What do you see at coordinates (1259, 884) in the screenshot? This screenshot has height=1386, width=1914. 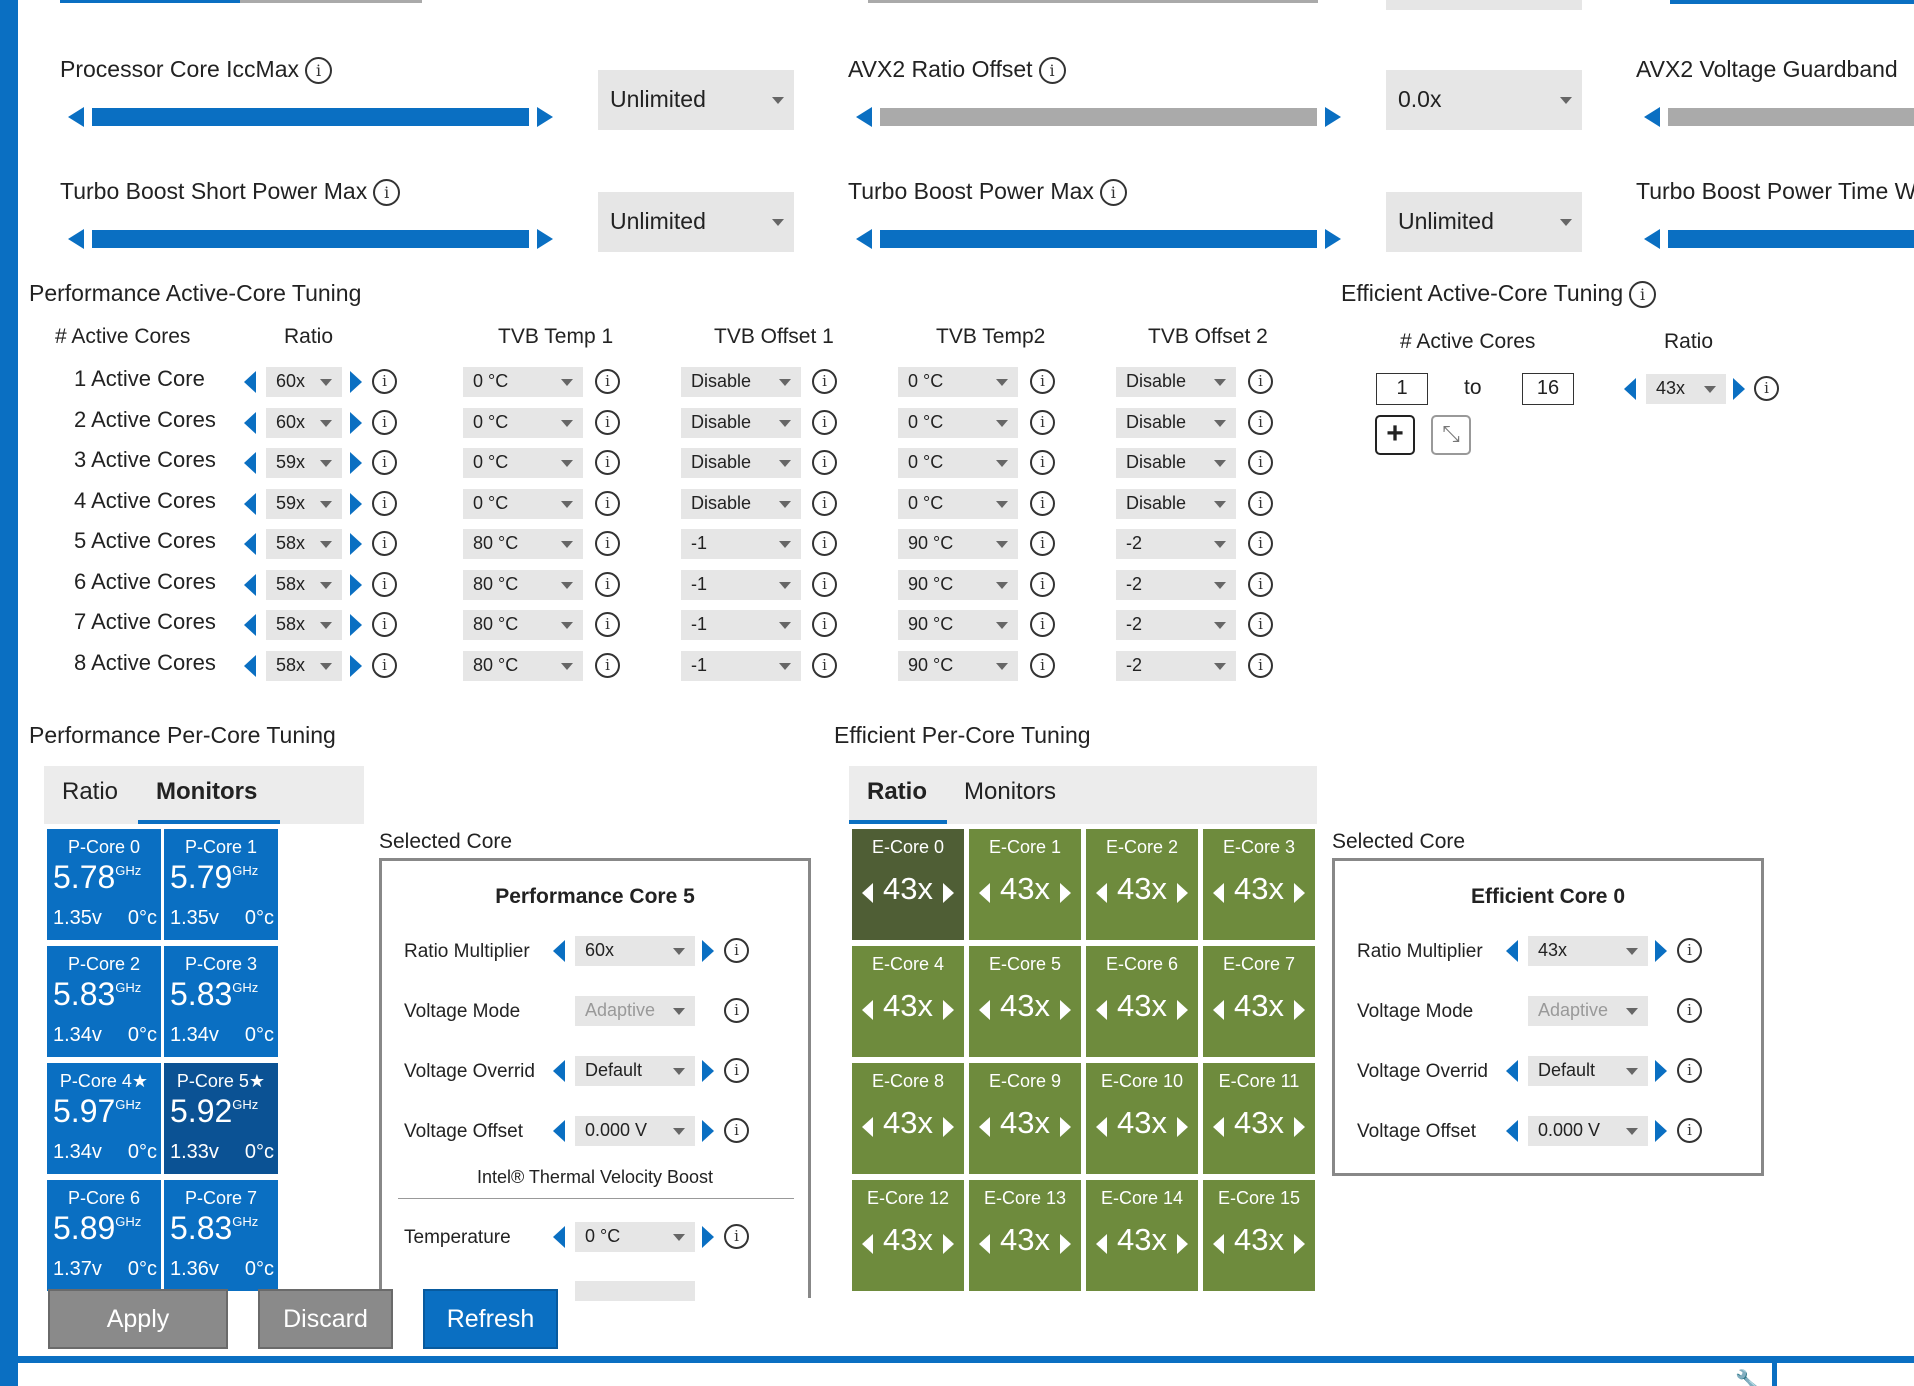 I see `ecore-tile: E-Core 3 43x` at bounding box center [1259, 884].